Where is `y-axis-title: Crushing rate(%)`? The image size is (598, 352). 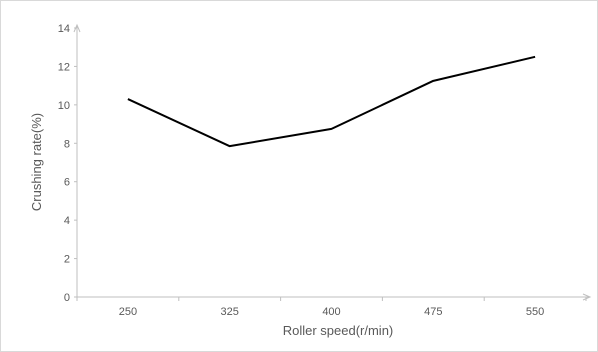 y-axis-title: Crushing rate(%) is located at coordinates (36, 162).